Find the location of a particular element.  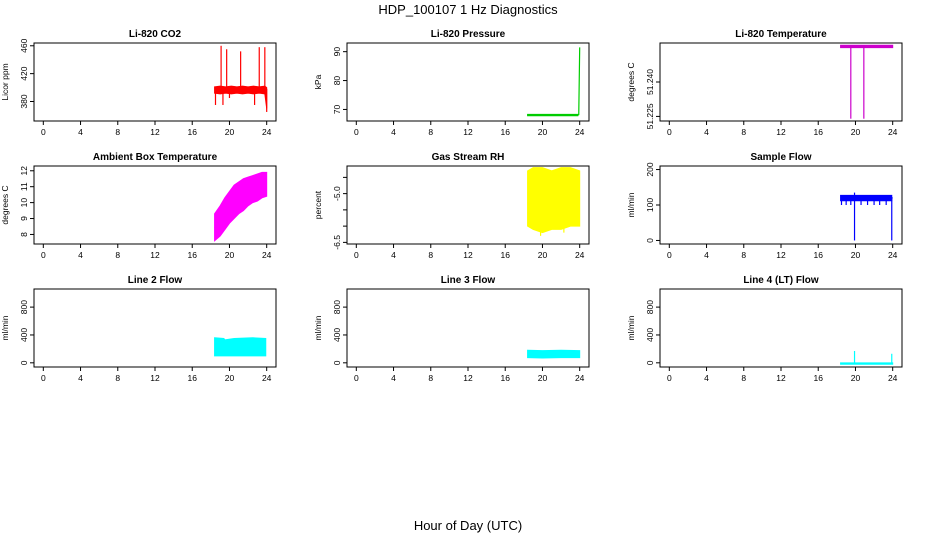

series-line is located at coordinates (240, 208).